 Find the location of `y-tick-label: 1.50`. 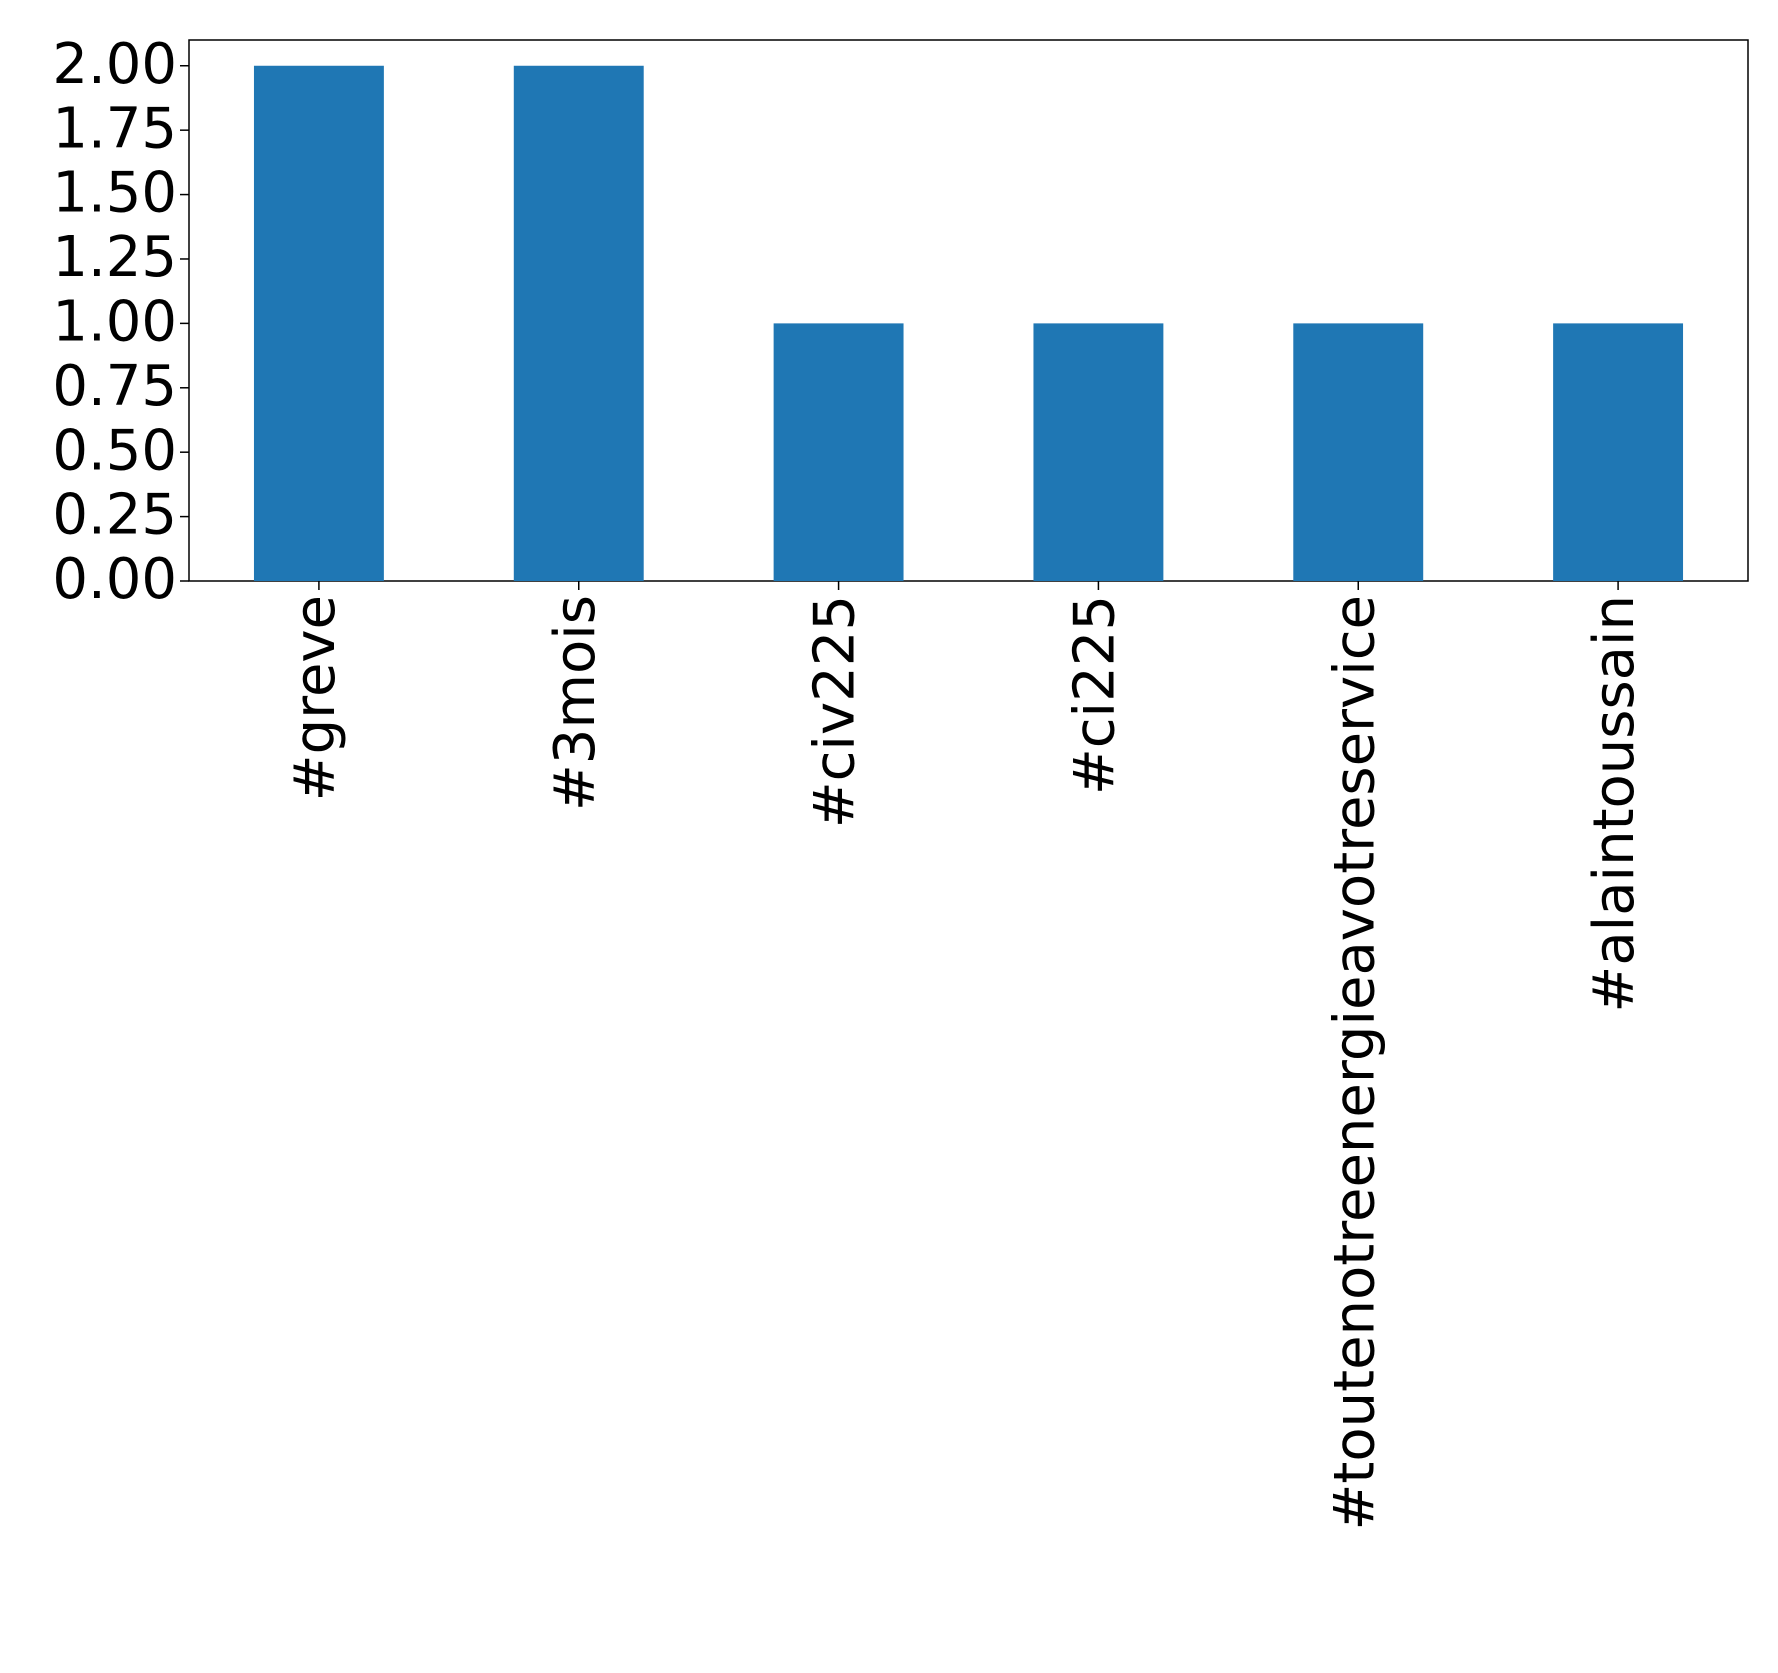

y-tick-label: 1.50 is located at coordinates (114, 193).